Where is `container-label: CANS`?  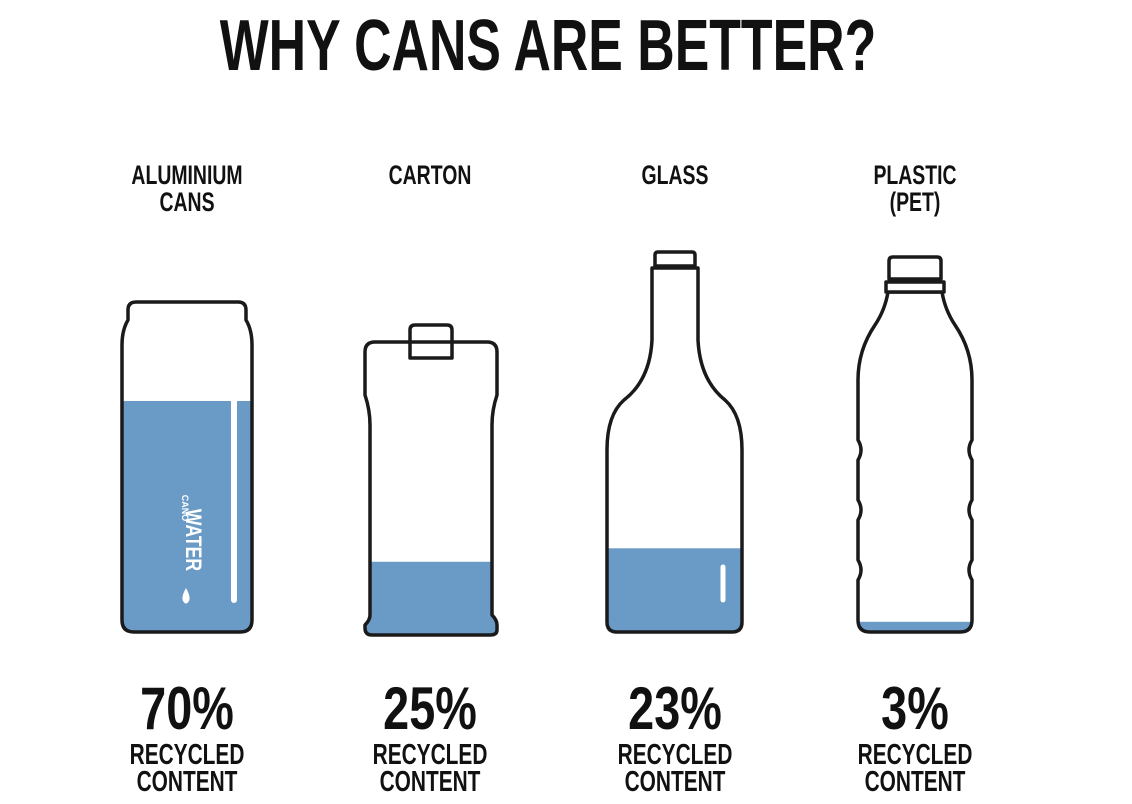
container-label: CANS is located at coordinates (186, 202).